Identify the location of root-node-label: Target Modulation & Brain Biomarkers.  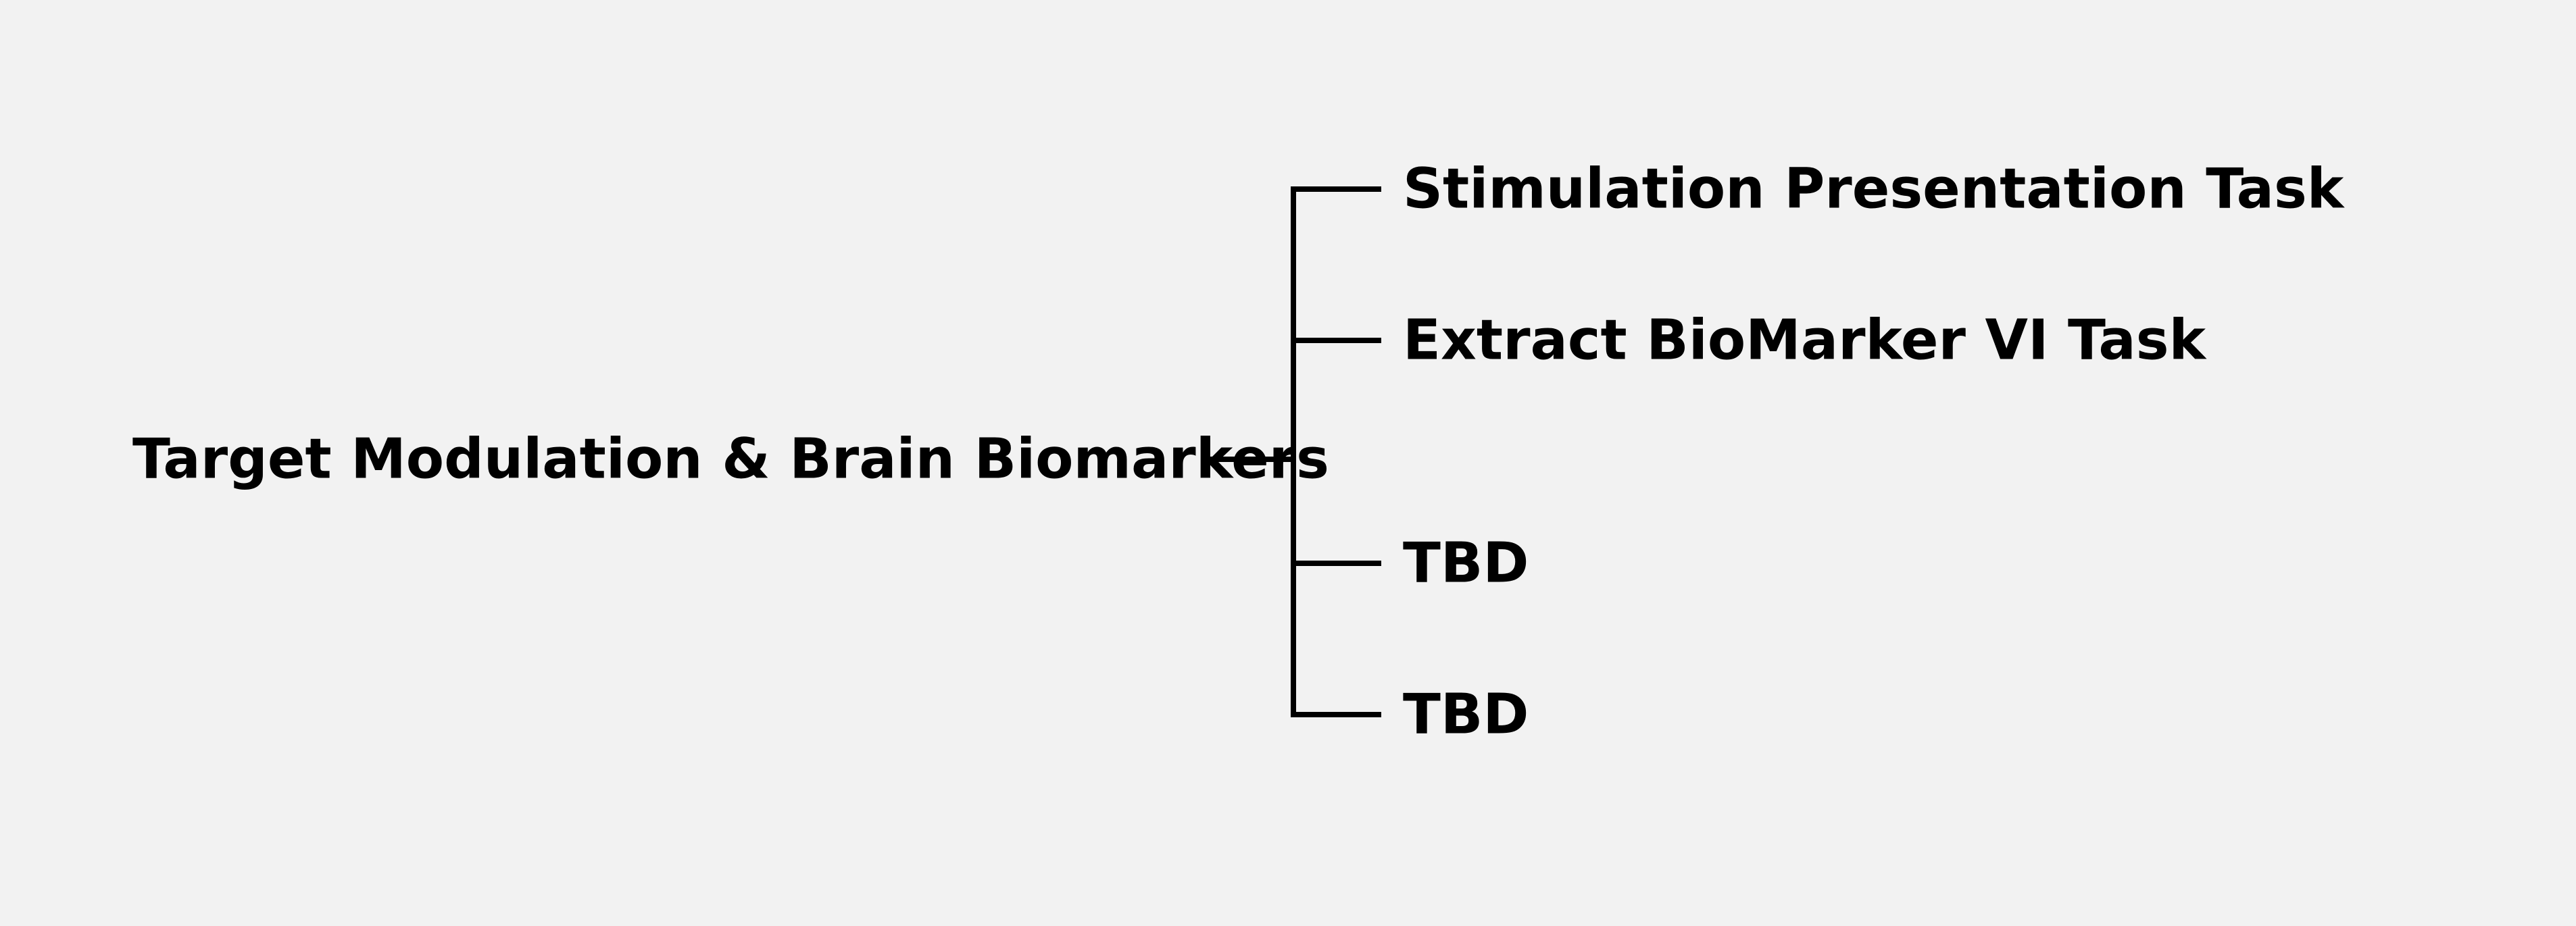
(730, 459).